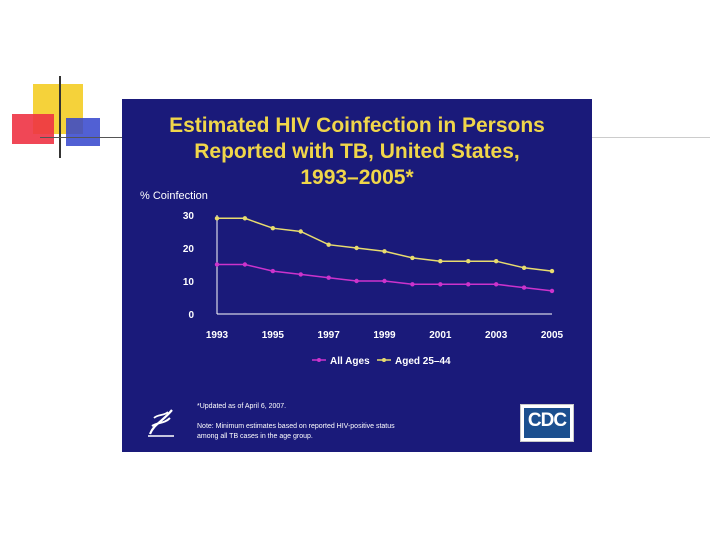 The image size is (720, 540). What do you see at coordinates (384, 335) in the screenshot?
I see `x-tick-label: 1999` at bounding box center [384, 335].